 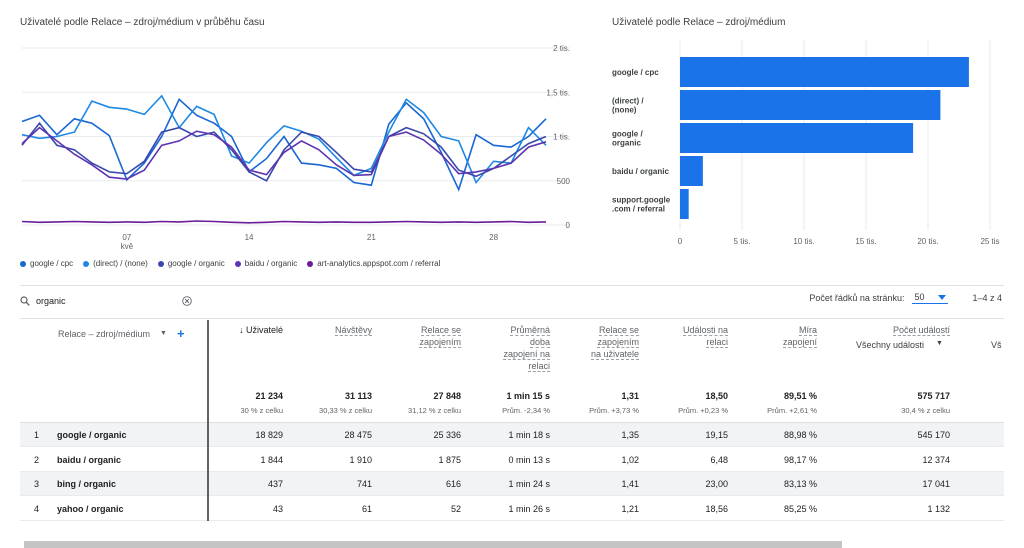 What do you see at coordinates (703, 410) in the screenshot?
I see `column-total-comparison: Prům. +0,23 %` at bounding box center [703, 410].